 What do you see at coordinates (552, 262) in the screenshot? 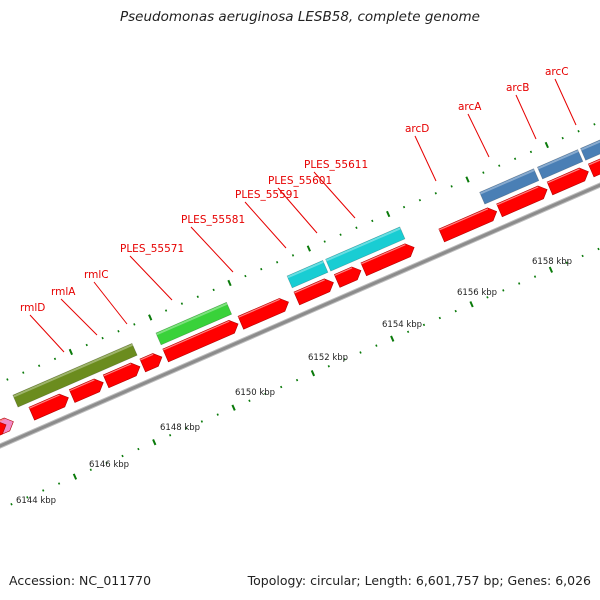
I see `scale-label: 6158 kbp` at bounding box center [552, 262].